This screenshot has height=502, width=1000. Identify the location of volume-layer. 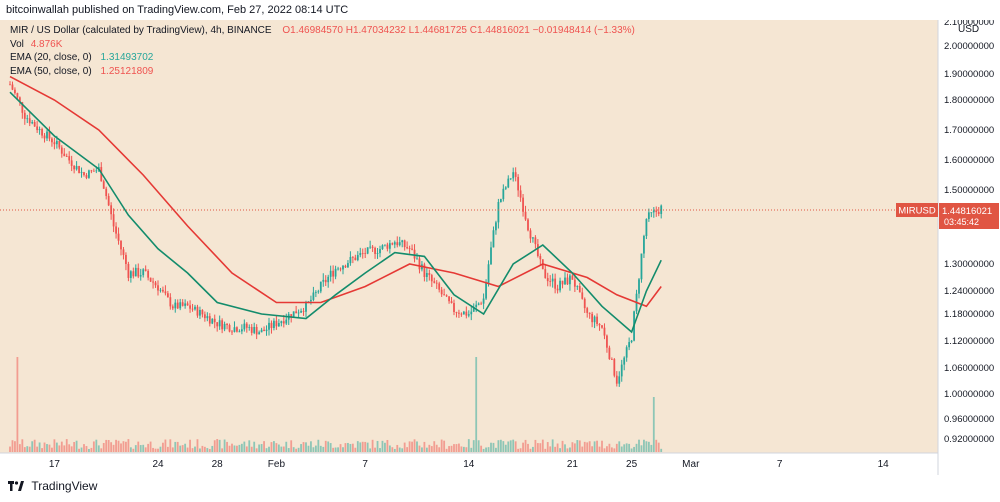
(336, 404).